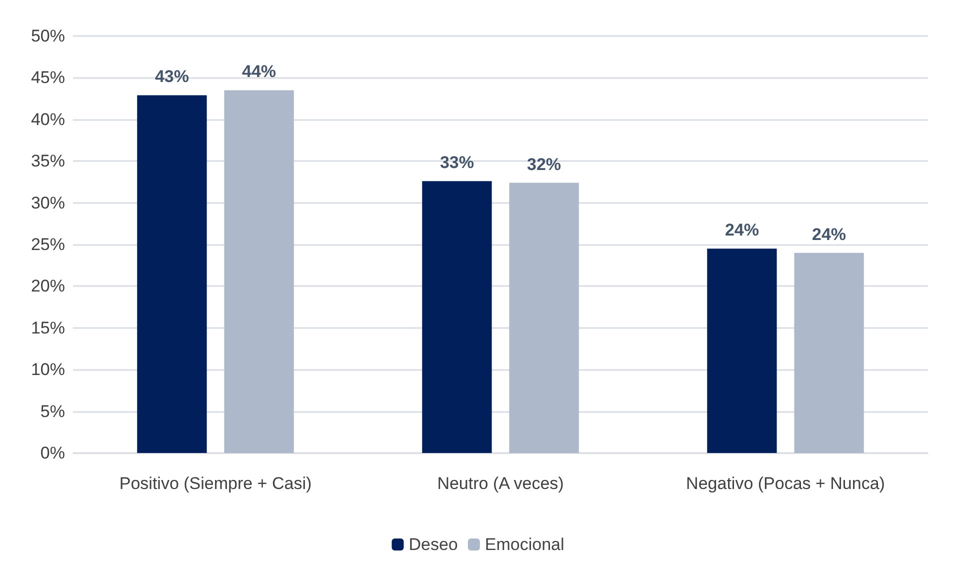  Describe the element at coordinates (544, 164) in the screenshot. I see `data-label: 32%` at that location.